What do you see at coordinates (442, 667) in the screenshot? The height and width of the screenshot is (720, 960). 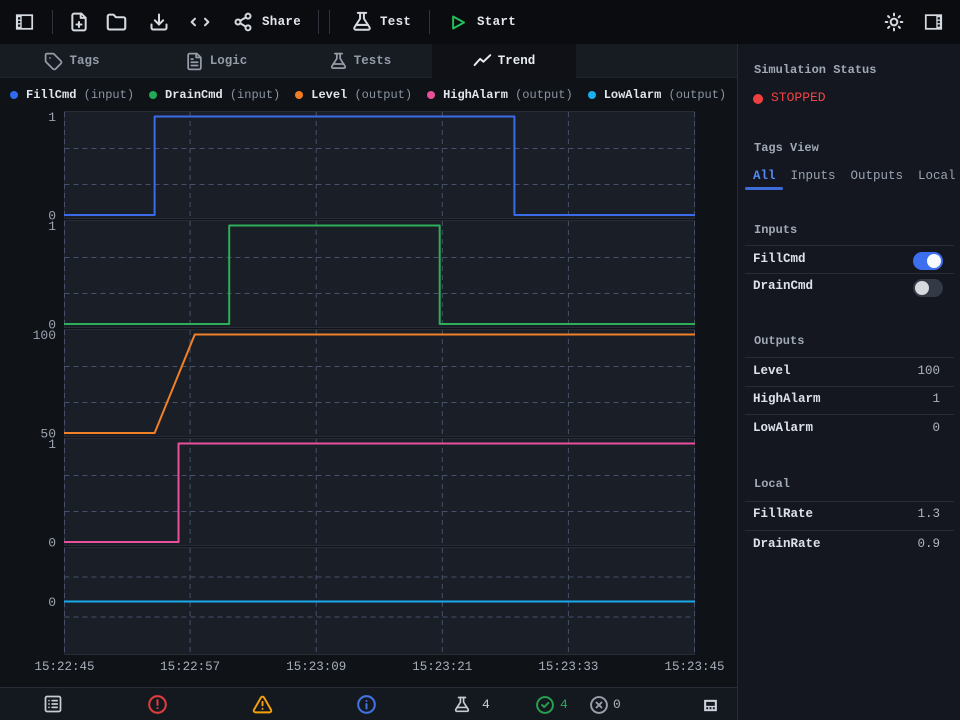 I see `svg-text: 15:23:21` at bounding box center [442, 667].